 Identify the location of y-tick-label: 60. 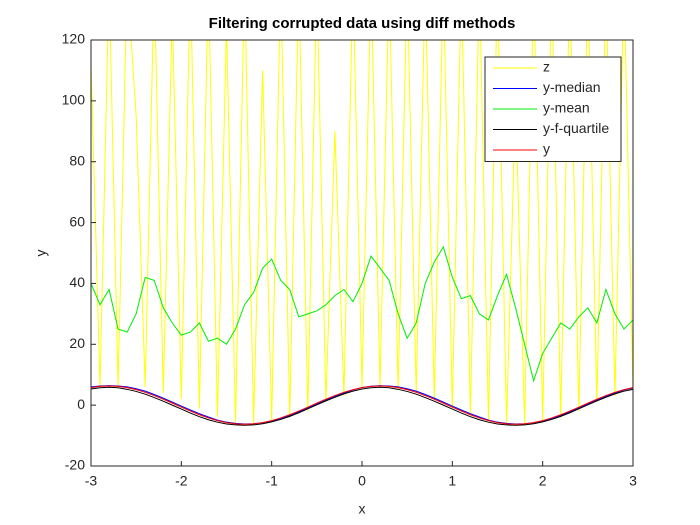
(77, 221).